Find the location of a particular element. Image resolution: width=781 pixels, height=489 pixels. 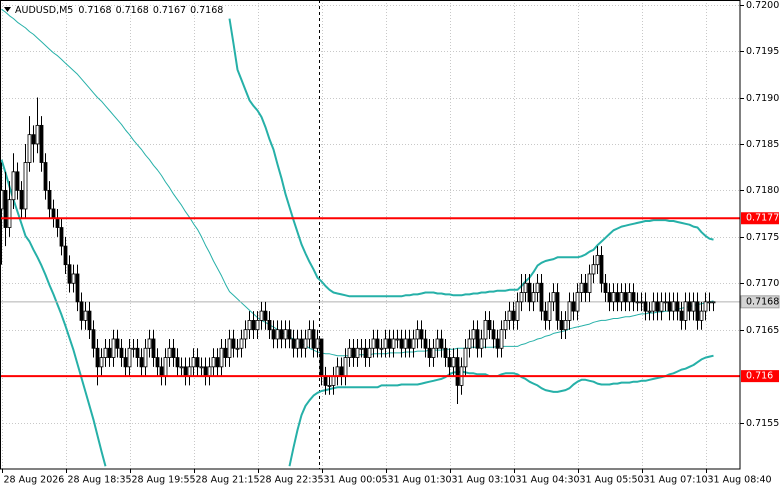

x-tick-label: 31 Aug 08:40 is located at coordinates (740, 480).